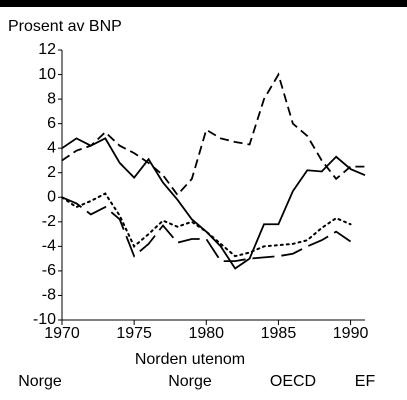 The height and width of the screenshot is (400, 407). I want to click on x-tick-label: 1975, so click(134, 333).